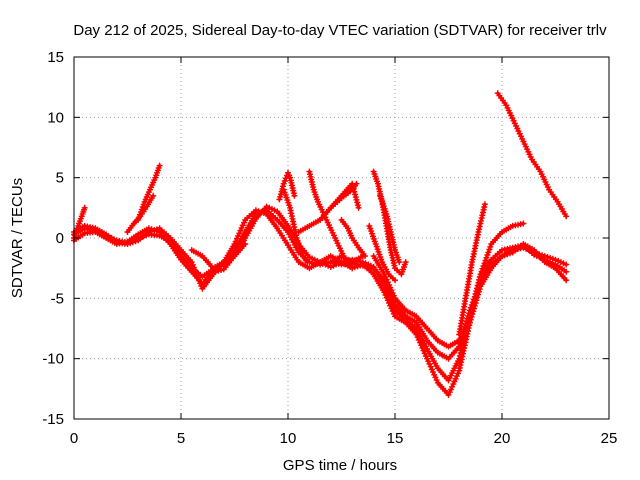 This screenshot has width=640, height=480. Describe the element at coordinates (288, 438) in the screenshot. I see `x-tick-label: 10` at that location.